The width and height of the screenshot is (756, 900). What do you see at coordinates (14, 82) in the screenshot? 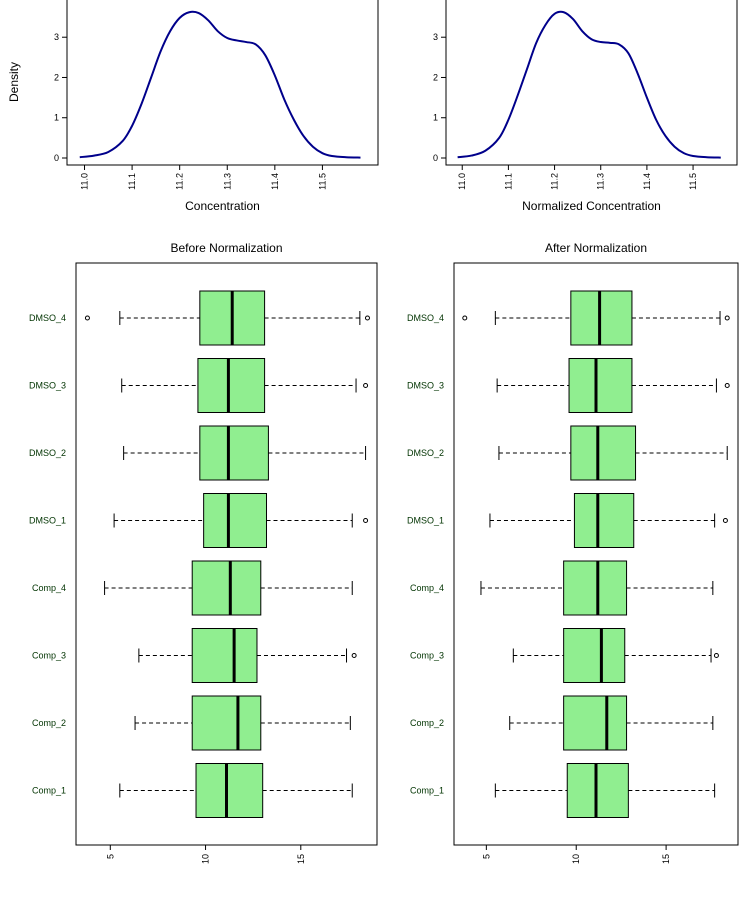
I see `density-ylabel: Density` at bounding box center [14, 82].